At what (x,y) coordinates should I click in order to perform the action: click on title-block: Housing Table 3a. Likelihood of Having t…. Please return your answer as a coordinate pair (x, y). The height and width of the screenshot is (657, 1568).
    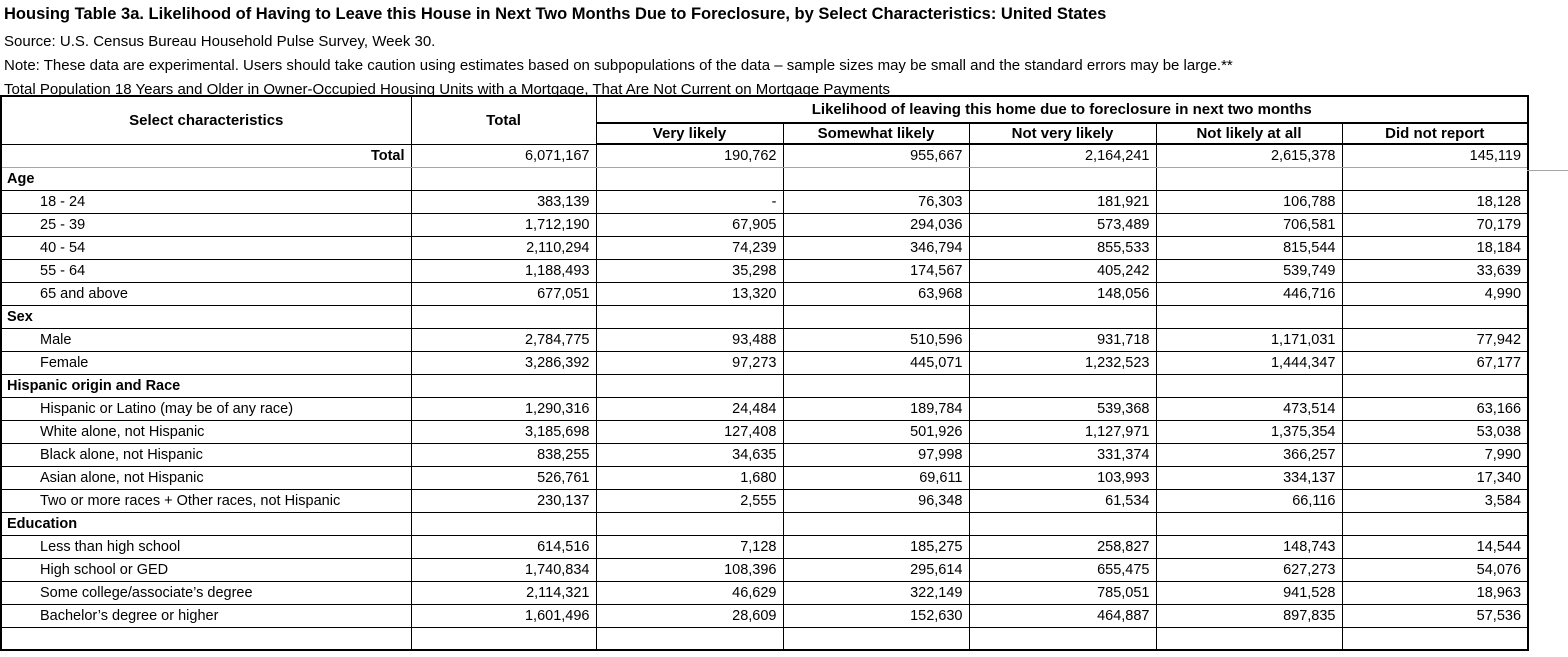
    Looking at the image, I should click on (784, 49).